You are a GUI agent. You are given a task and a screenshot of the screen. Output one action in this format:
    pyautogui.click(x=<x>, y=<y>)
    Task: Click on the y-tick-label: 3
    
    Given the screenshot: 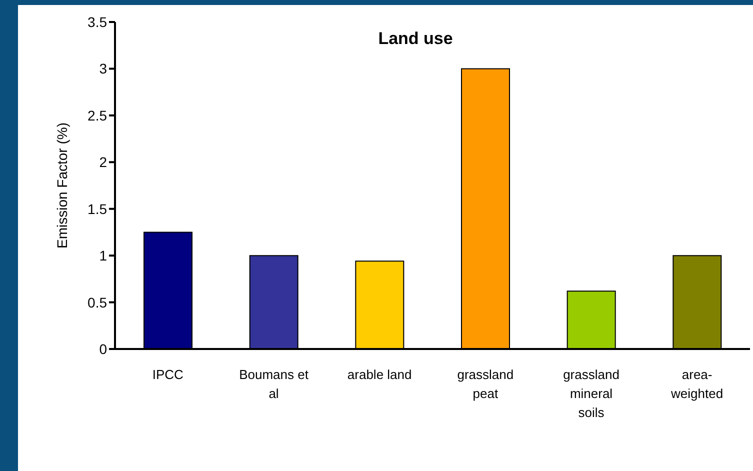 What is the action you would take?
    pyautogui.click(x=103, y=68)
    